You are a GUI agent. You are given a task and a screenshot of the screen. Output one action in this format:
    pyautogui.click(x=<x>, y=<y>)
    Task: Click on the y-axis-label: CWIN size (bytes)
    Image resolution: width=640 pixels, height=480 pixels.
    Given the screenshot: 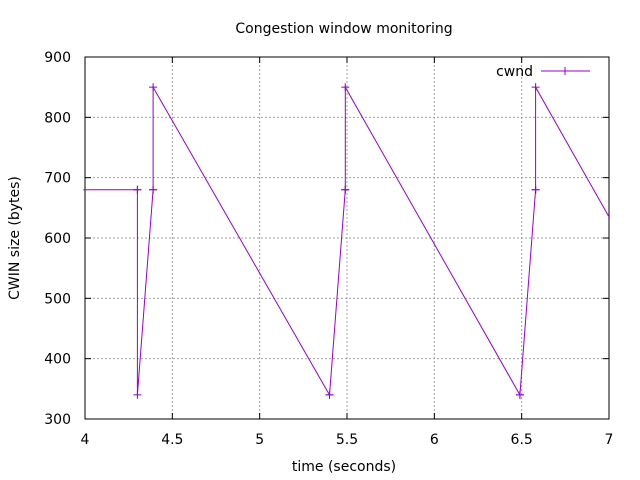 What is the action you would take?
    pyautogui.click(x=15, y=238)
    